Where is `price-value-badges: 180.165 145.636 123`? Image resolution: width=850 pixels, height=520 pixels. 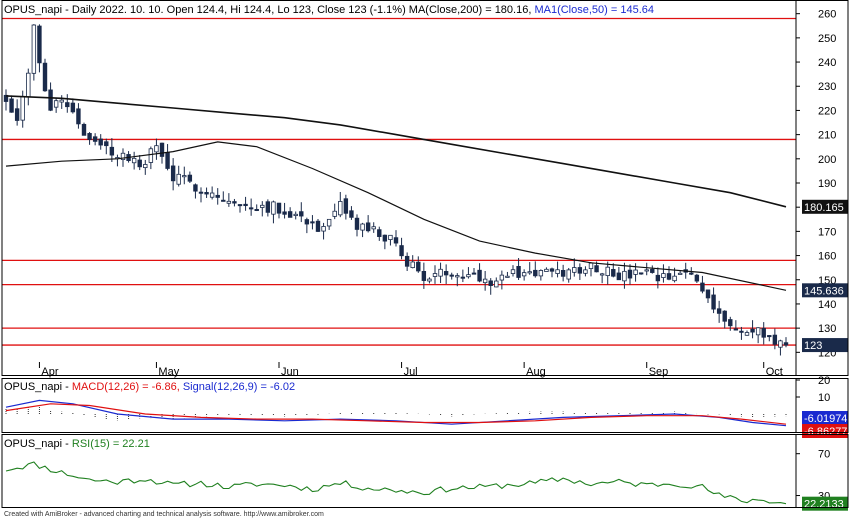
price-value-badges: 180.165 145.636 123 is located at coordinates (825, 276).